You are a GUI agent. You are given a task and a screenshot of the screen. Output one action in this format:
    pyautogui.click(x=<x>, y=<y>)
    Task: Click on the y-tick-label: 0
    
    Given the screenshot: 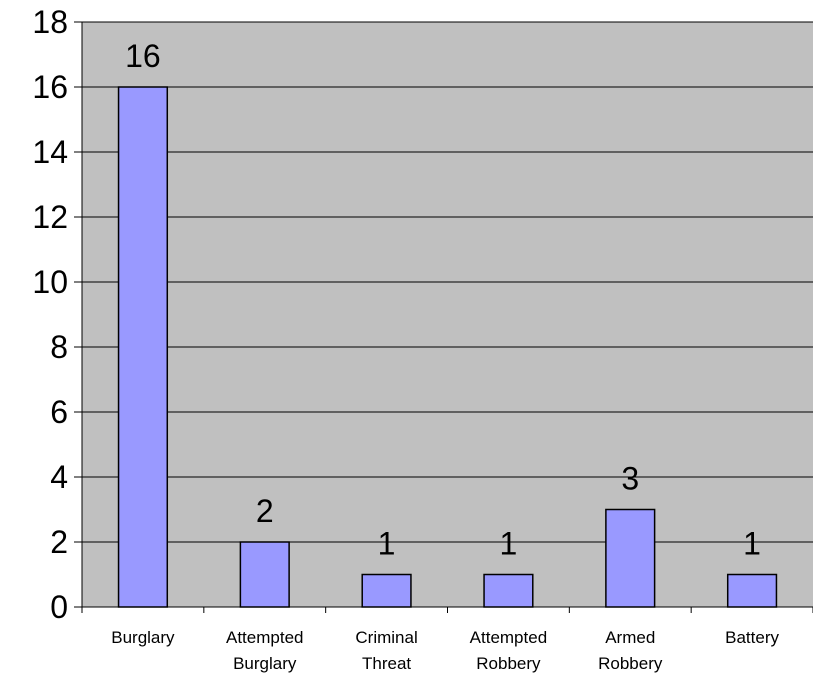 What is the action you would take?
    pyautogui.click(x=59, y=607)
    